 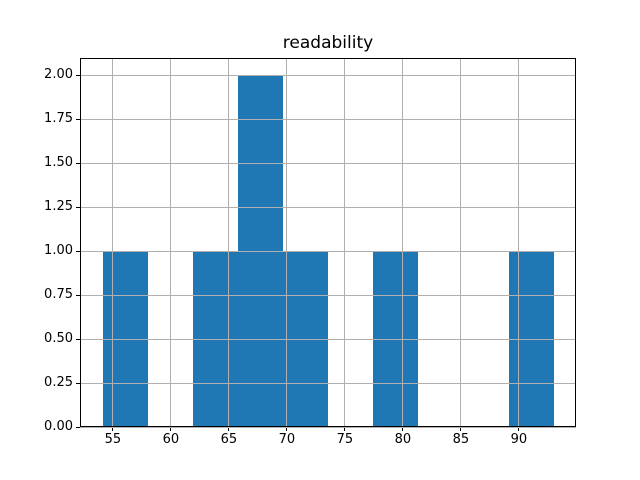 What do you see at coordinates (403, 440) in the screenshot?
I see `x-tick-label: 80` at bounding box center [403, 440].